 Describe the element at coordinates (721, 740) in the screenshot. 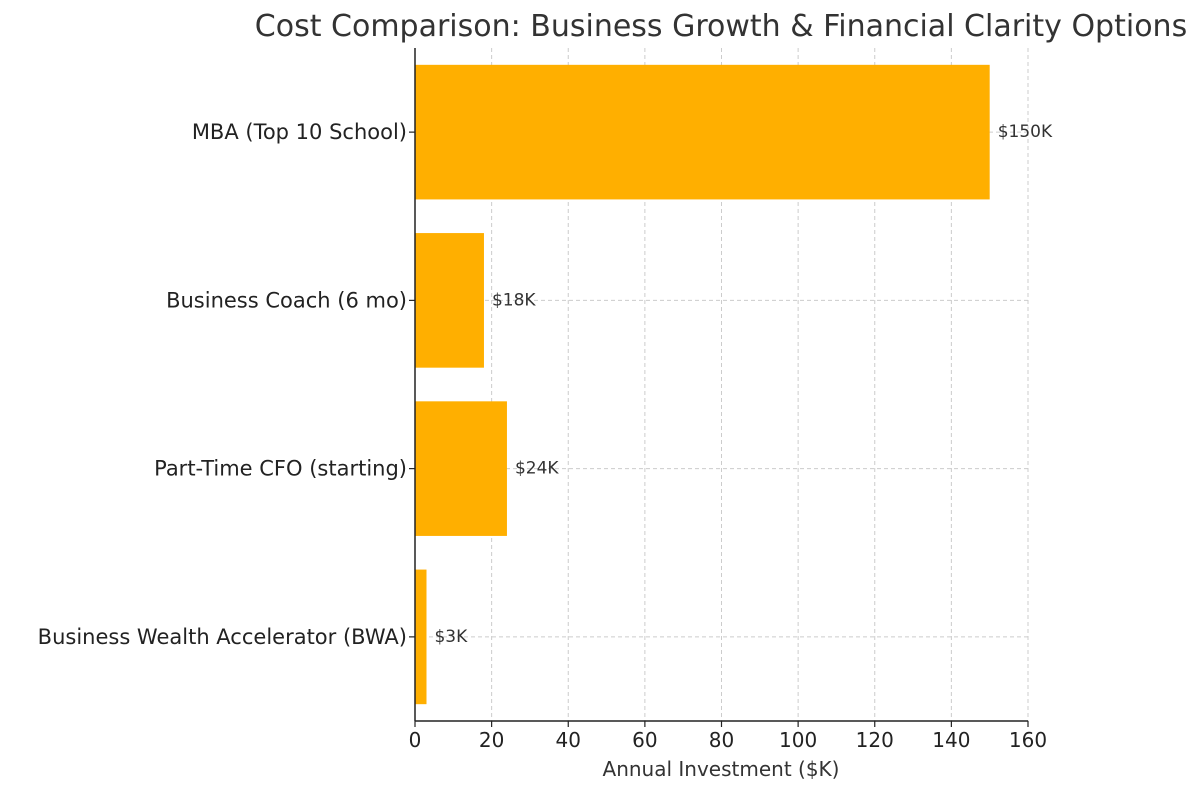

I see `x-tick-label-4: 80` at that location.